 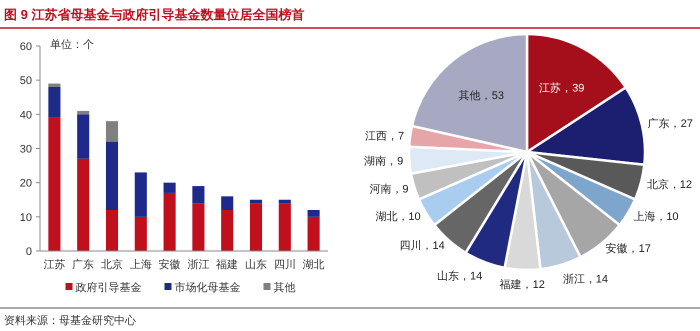 What do you see at coordinates (411, 245) in the screenshot?
I see `slice-label: 四川` at bounding box center [411, 245].